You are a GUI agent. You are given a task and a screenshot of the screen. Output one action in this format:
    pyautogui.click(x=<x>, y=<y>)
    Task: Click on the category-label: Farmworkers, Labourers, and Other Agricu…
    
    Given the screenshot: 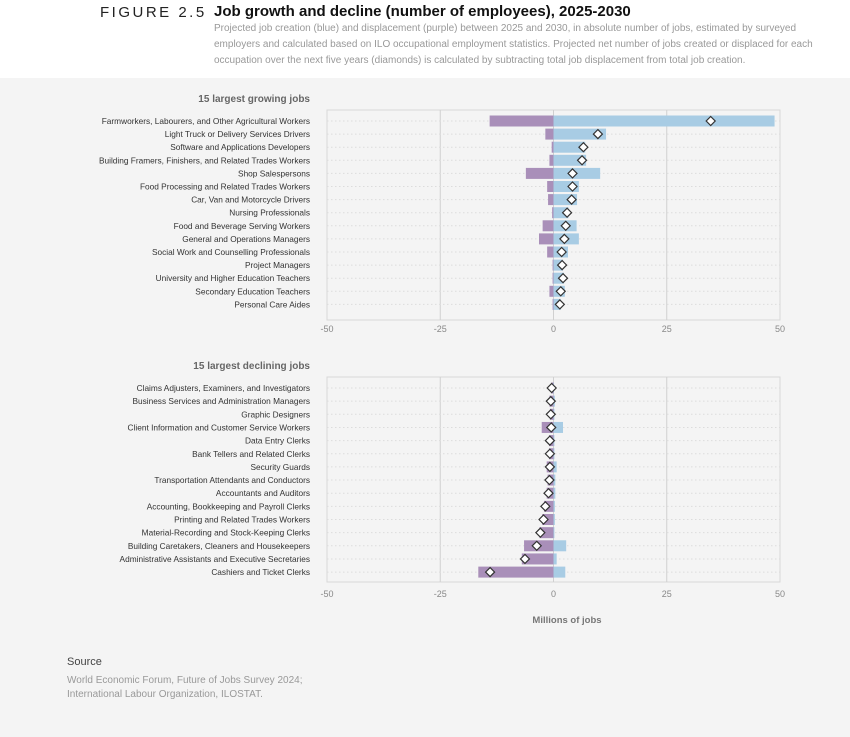 What is the action you would take?
    pyautogui.click(x=206, y=121)
    